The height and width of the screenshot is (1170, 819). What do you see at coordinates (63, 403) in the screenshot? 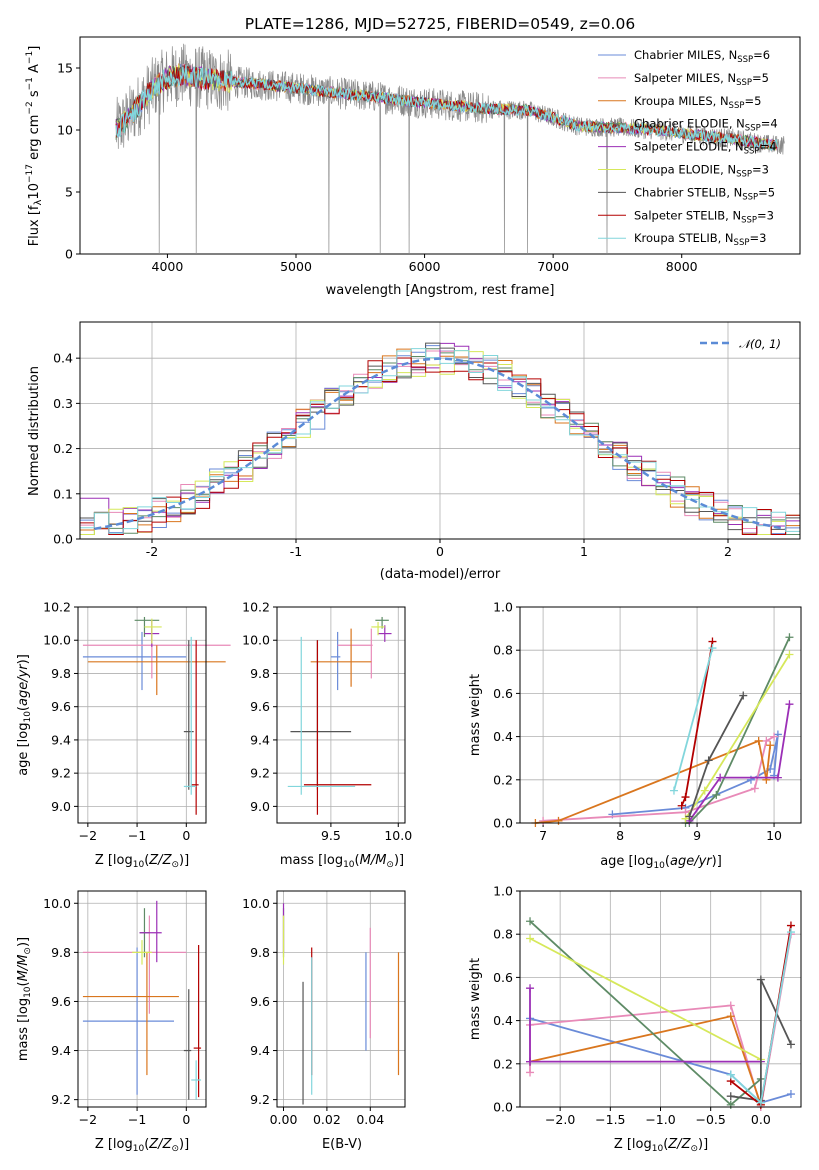
I see `y-tick-label: 0.3` at bounding box center [63, 403].